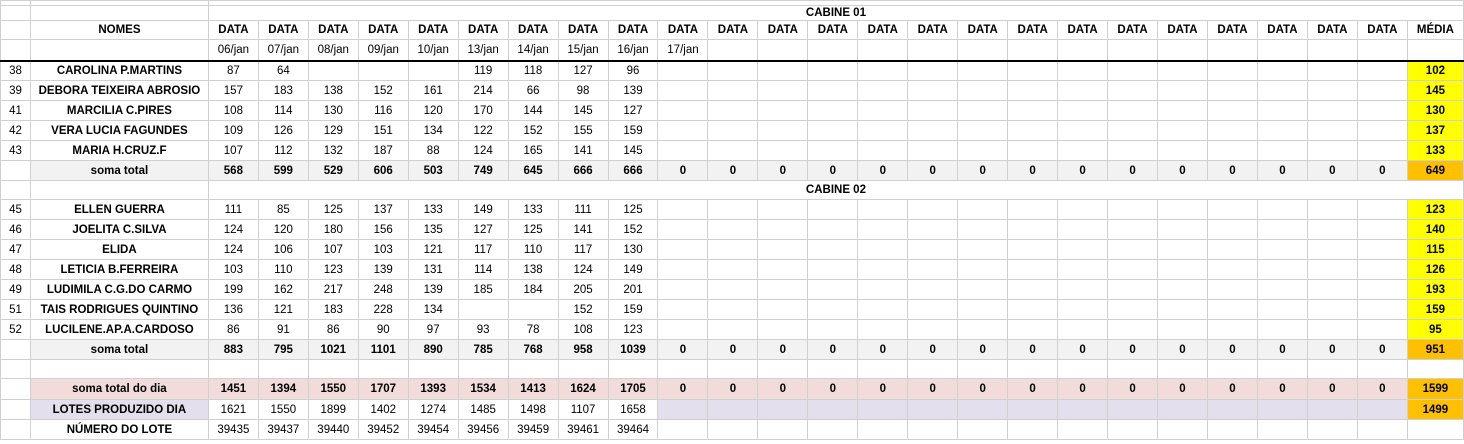  I want to click on sum-value: 1101, so click(383, 349).